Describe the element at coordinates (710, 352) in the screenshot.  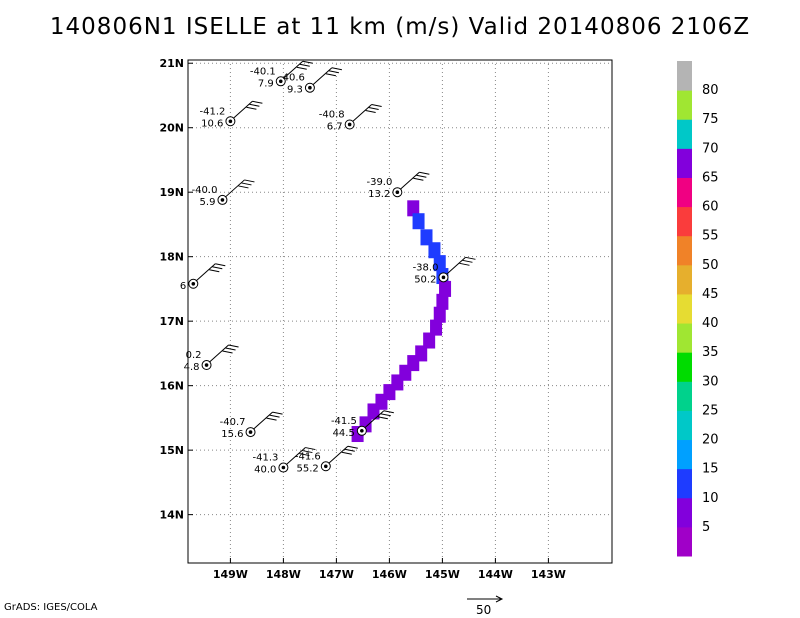
I see `colorbar-label: 35` at that location.